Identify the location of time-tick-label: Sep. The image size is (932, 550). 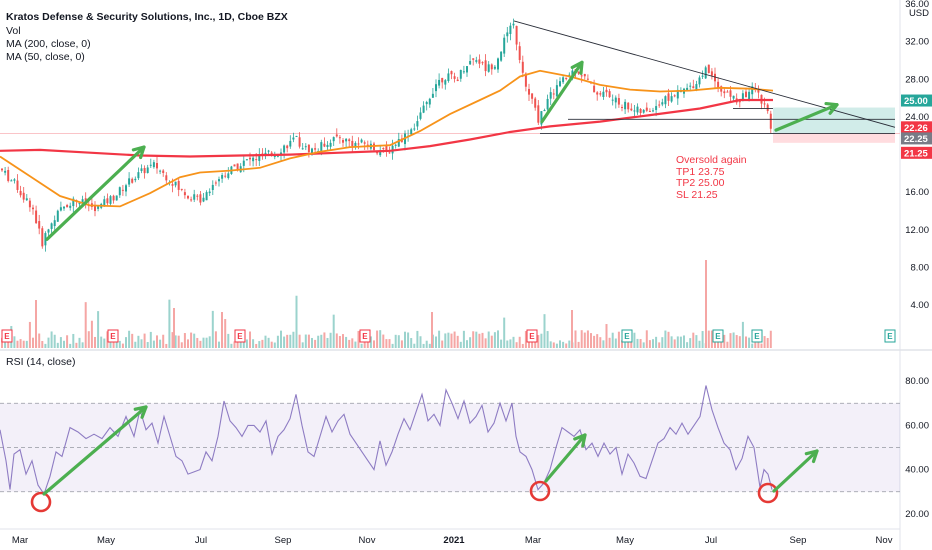
(283, 540).